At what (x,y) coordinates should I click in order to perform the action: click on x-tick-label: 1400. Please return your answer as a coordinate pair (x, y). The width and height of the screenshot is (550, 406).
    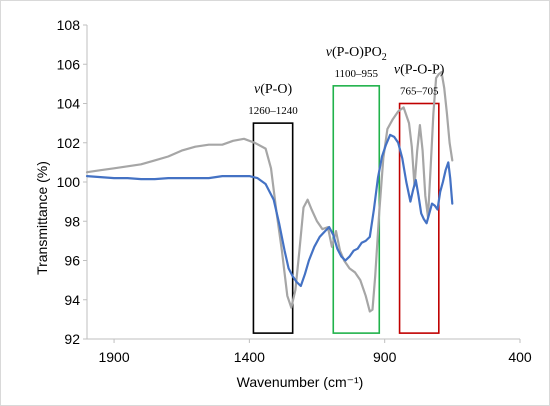
    Looking at the image, I should click on (249, 357).